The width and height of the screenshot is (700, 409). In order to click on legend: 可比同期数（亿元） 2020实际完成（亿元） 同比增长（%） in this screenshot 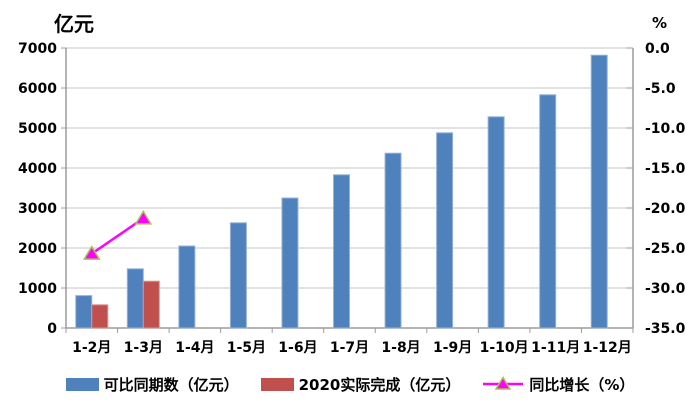, I will do `click(350, 384)`.